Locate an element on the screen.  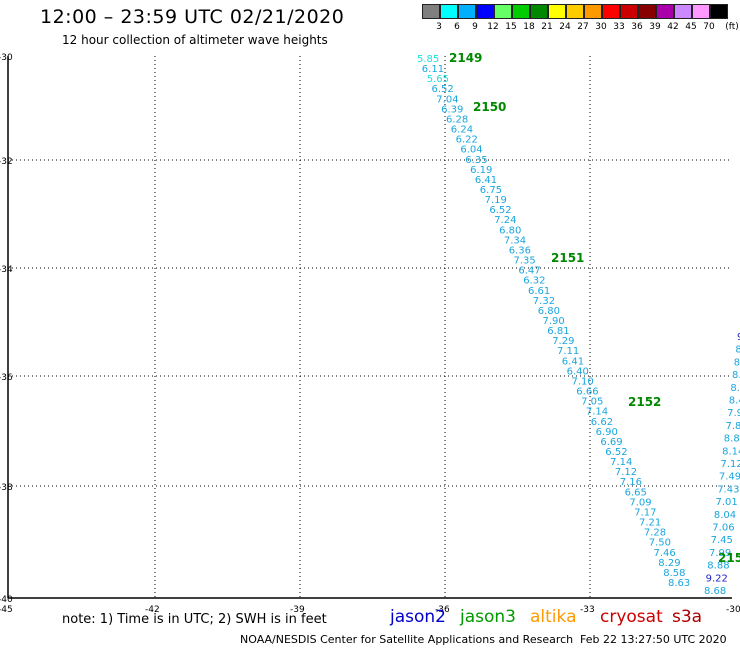
wave-height-value: 7.12 is located at coordinates (626, 472).